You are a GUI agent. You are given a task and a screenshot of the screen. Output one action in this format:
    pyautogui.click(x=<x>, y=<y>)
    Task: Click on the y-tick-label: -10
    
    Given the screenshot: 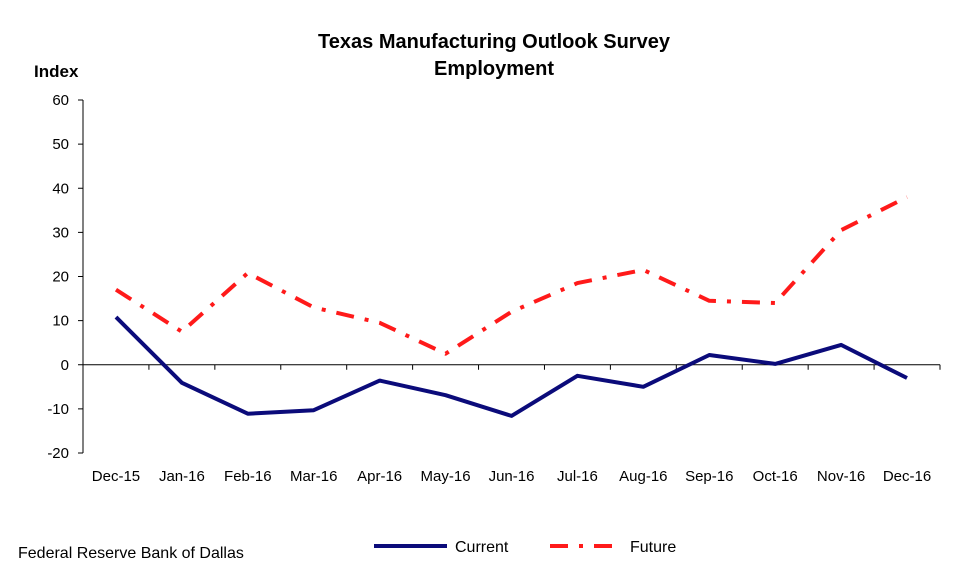 What is the action you would take?
    pyautogui.click(x=58, y=409)
    